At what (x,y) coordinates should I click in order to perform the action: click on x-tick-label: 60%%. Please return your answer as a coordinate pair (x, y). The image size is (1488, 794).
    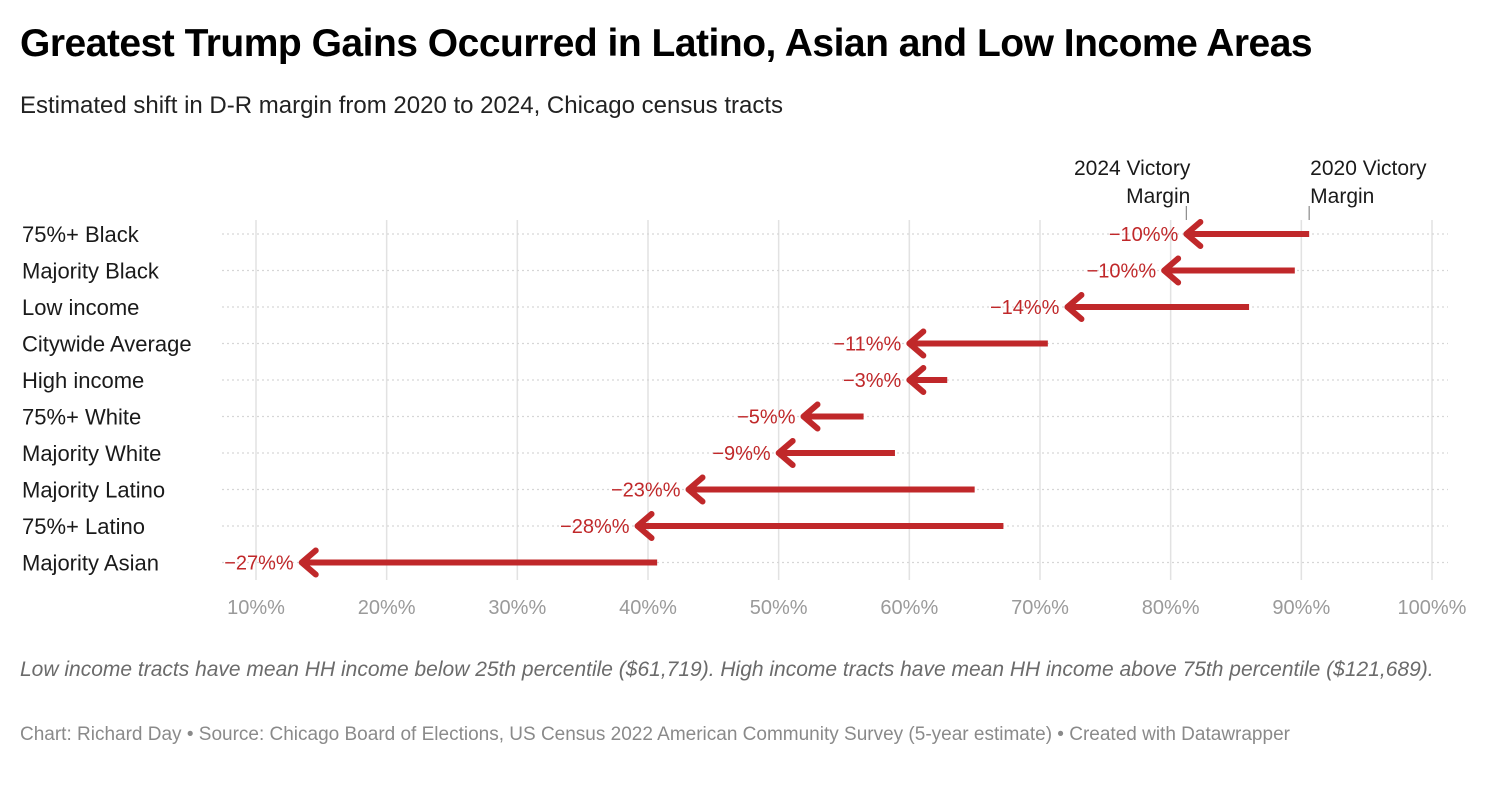
    Looking at the image, I should click on (909, 608).